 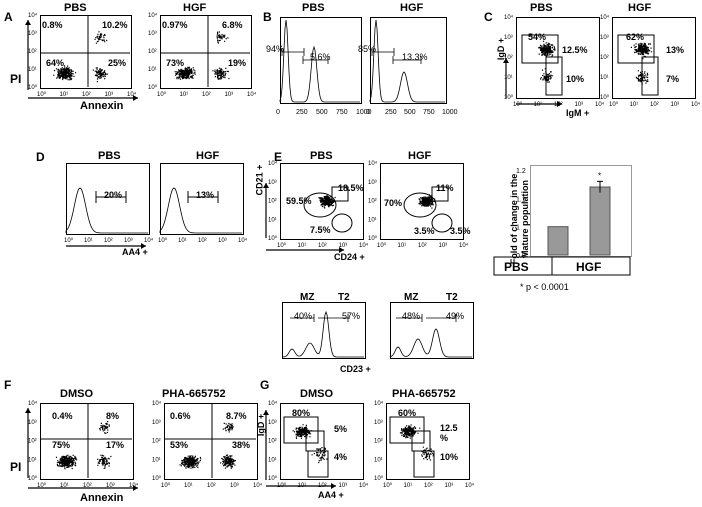 I want to click on bar-chart-frame, so click(x=581, y=211).